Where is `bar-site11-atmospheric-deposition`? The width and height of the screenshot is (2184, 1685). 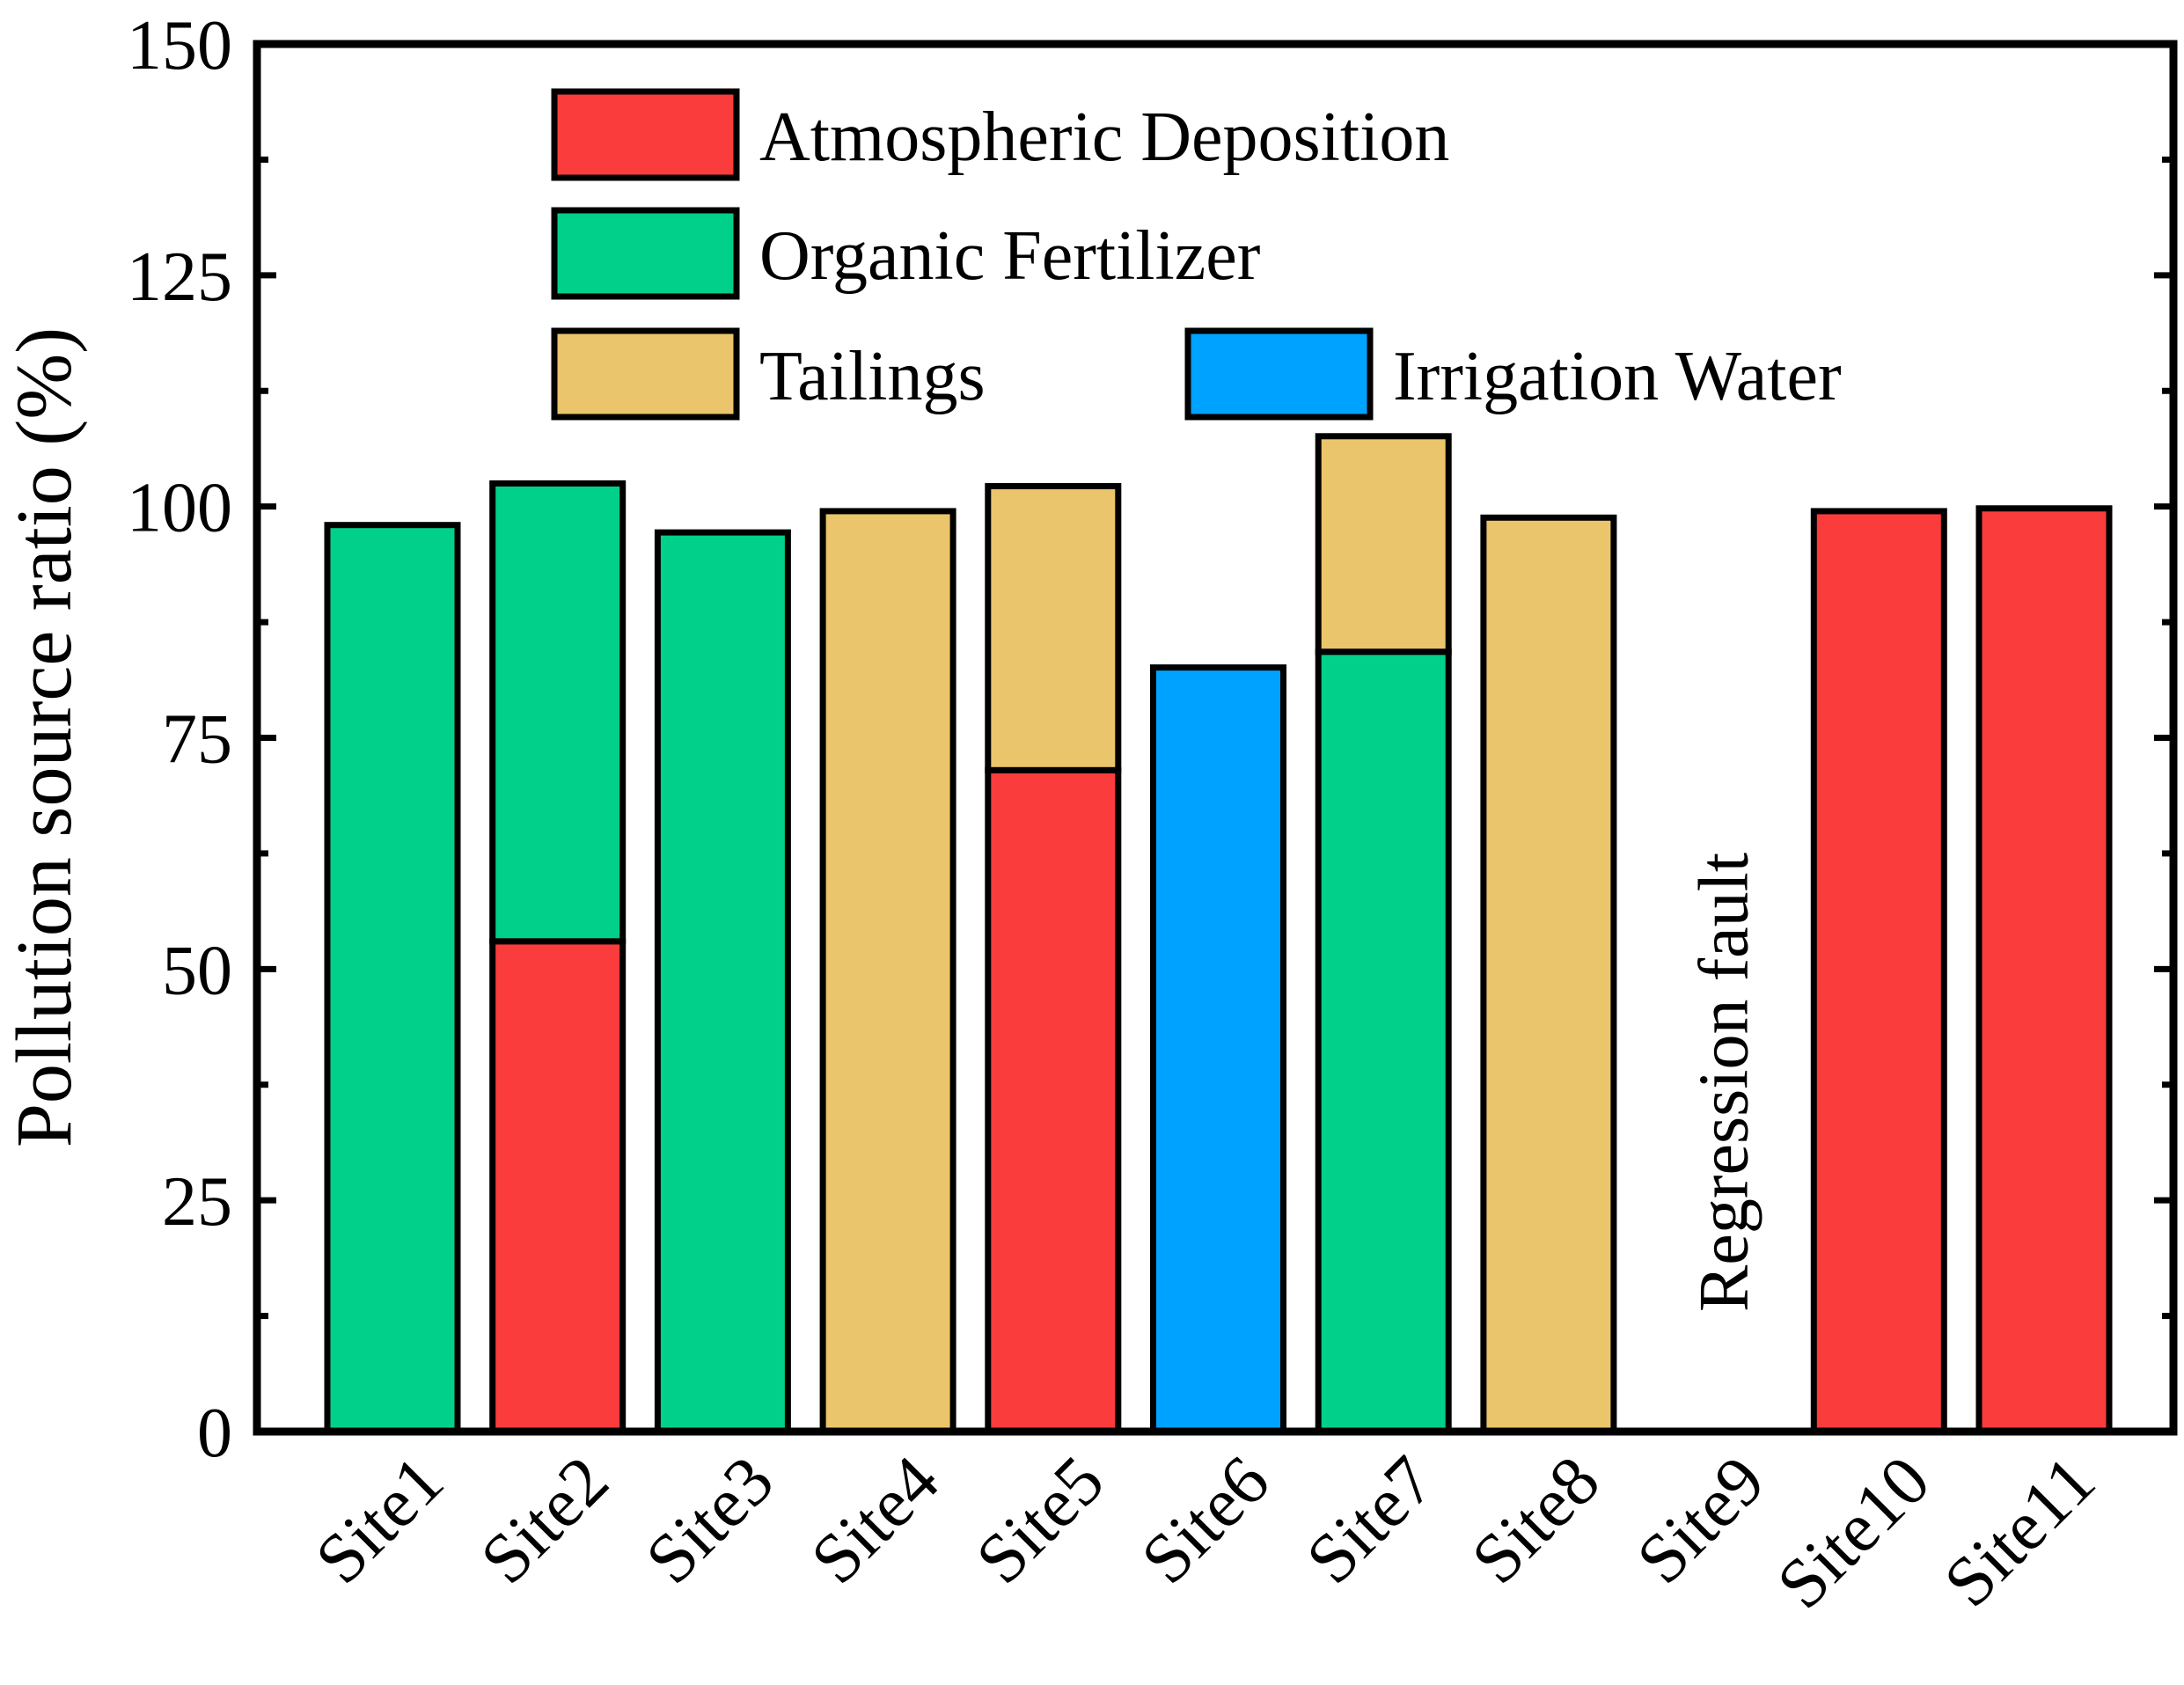
bar-site11-atmospheric-deposition is located at coordinates (2044, 970).